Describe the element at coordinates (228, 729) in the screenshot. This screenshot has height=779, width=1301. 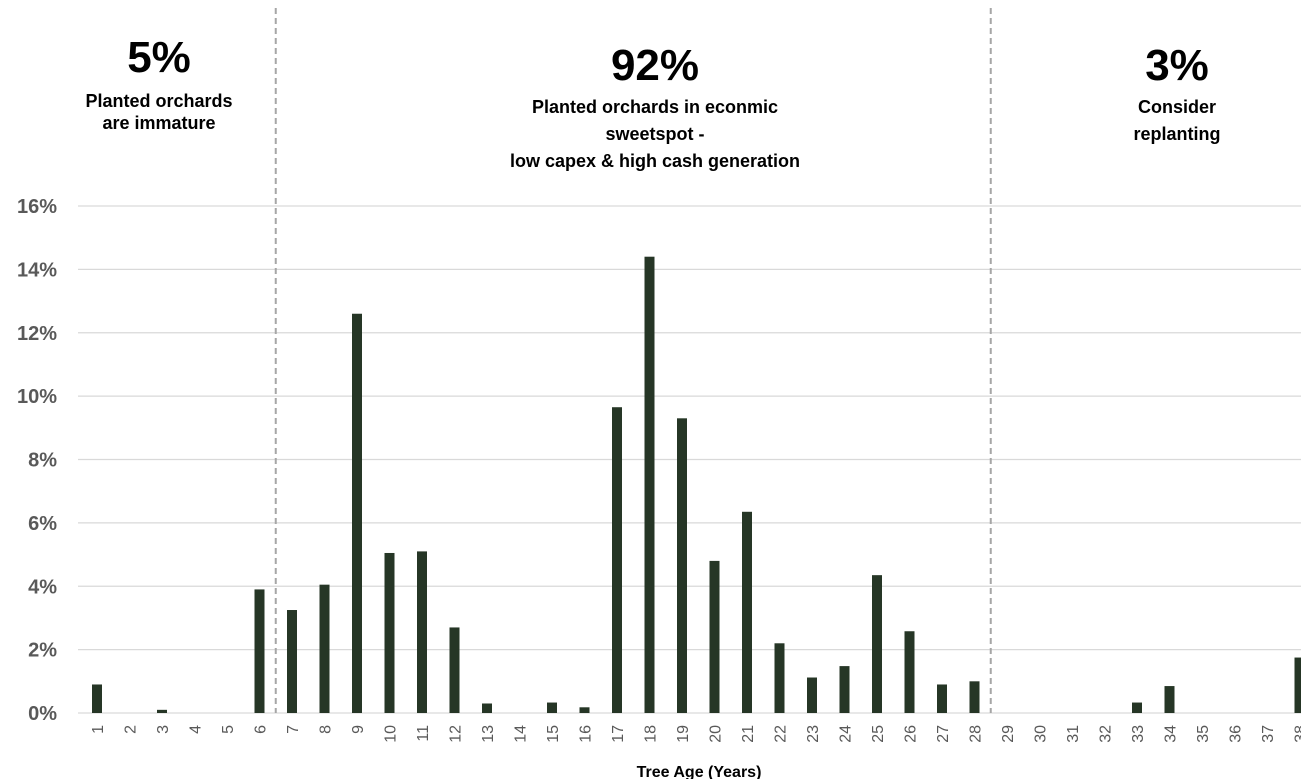
I see `x-tick-label: 5` at that location.